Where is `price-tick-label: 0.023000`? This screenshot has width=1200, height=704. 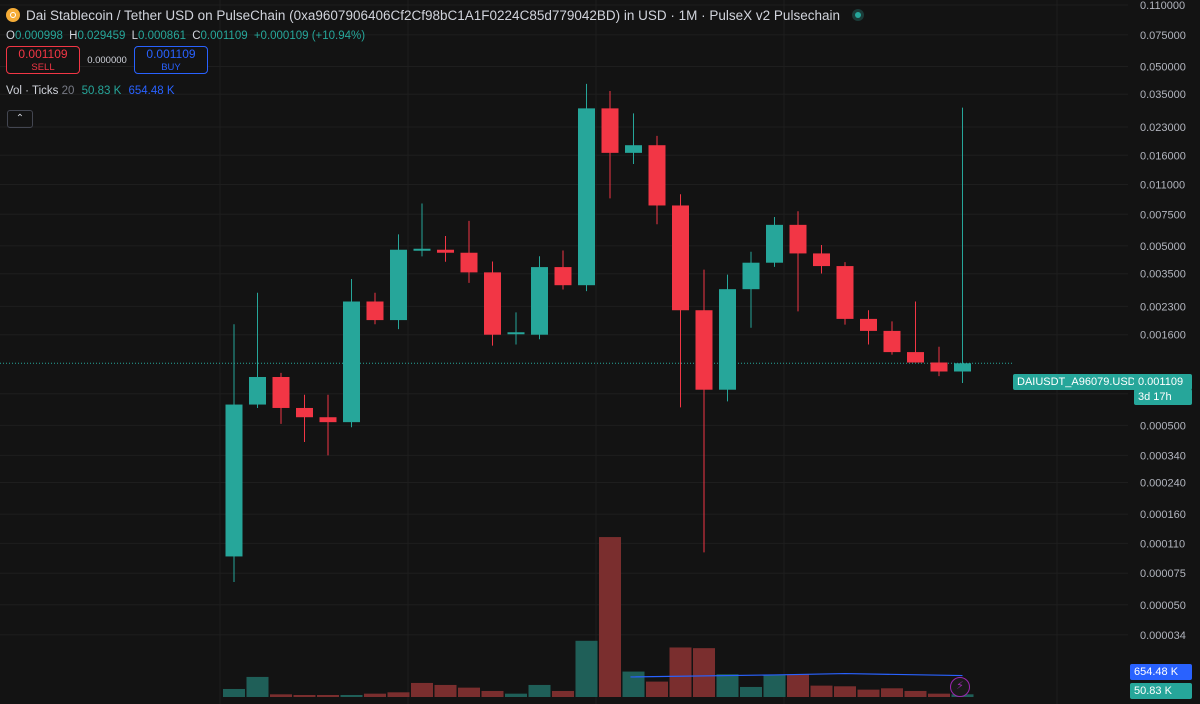 price-tick-label: 0.023000 is located at coordinates (1163, 128).